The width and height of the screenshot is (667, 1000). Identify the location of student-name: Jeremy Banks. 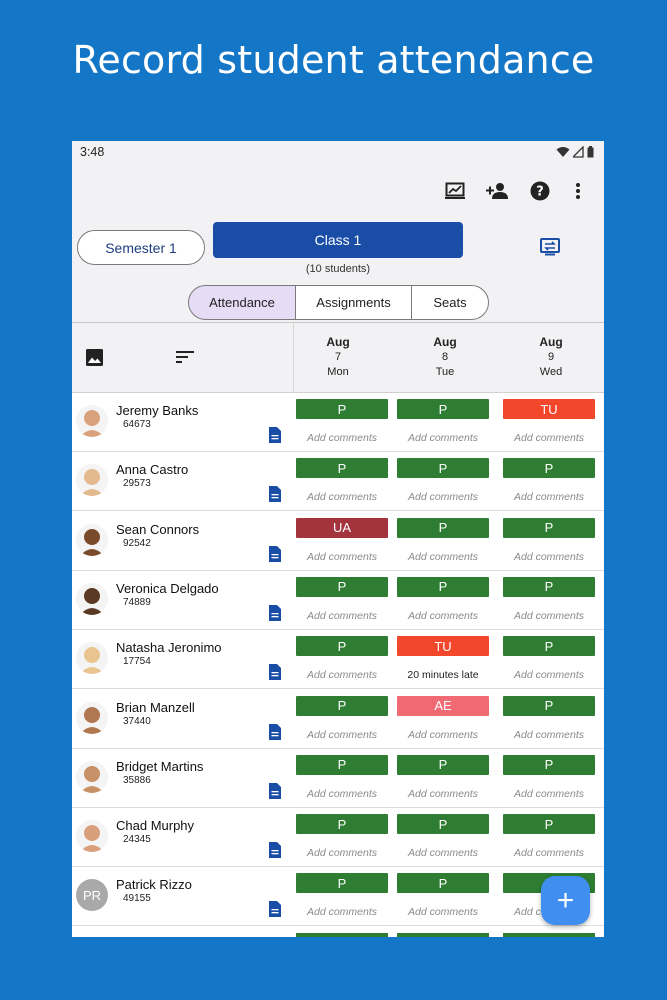
(157, 410).